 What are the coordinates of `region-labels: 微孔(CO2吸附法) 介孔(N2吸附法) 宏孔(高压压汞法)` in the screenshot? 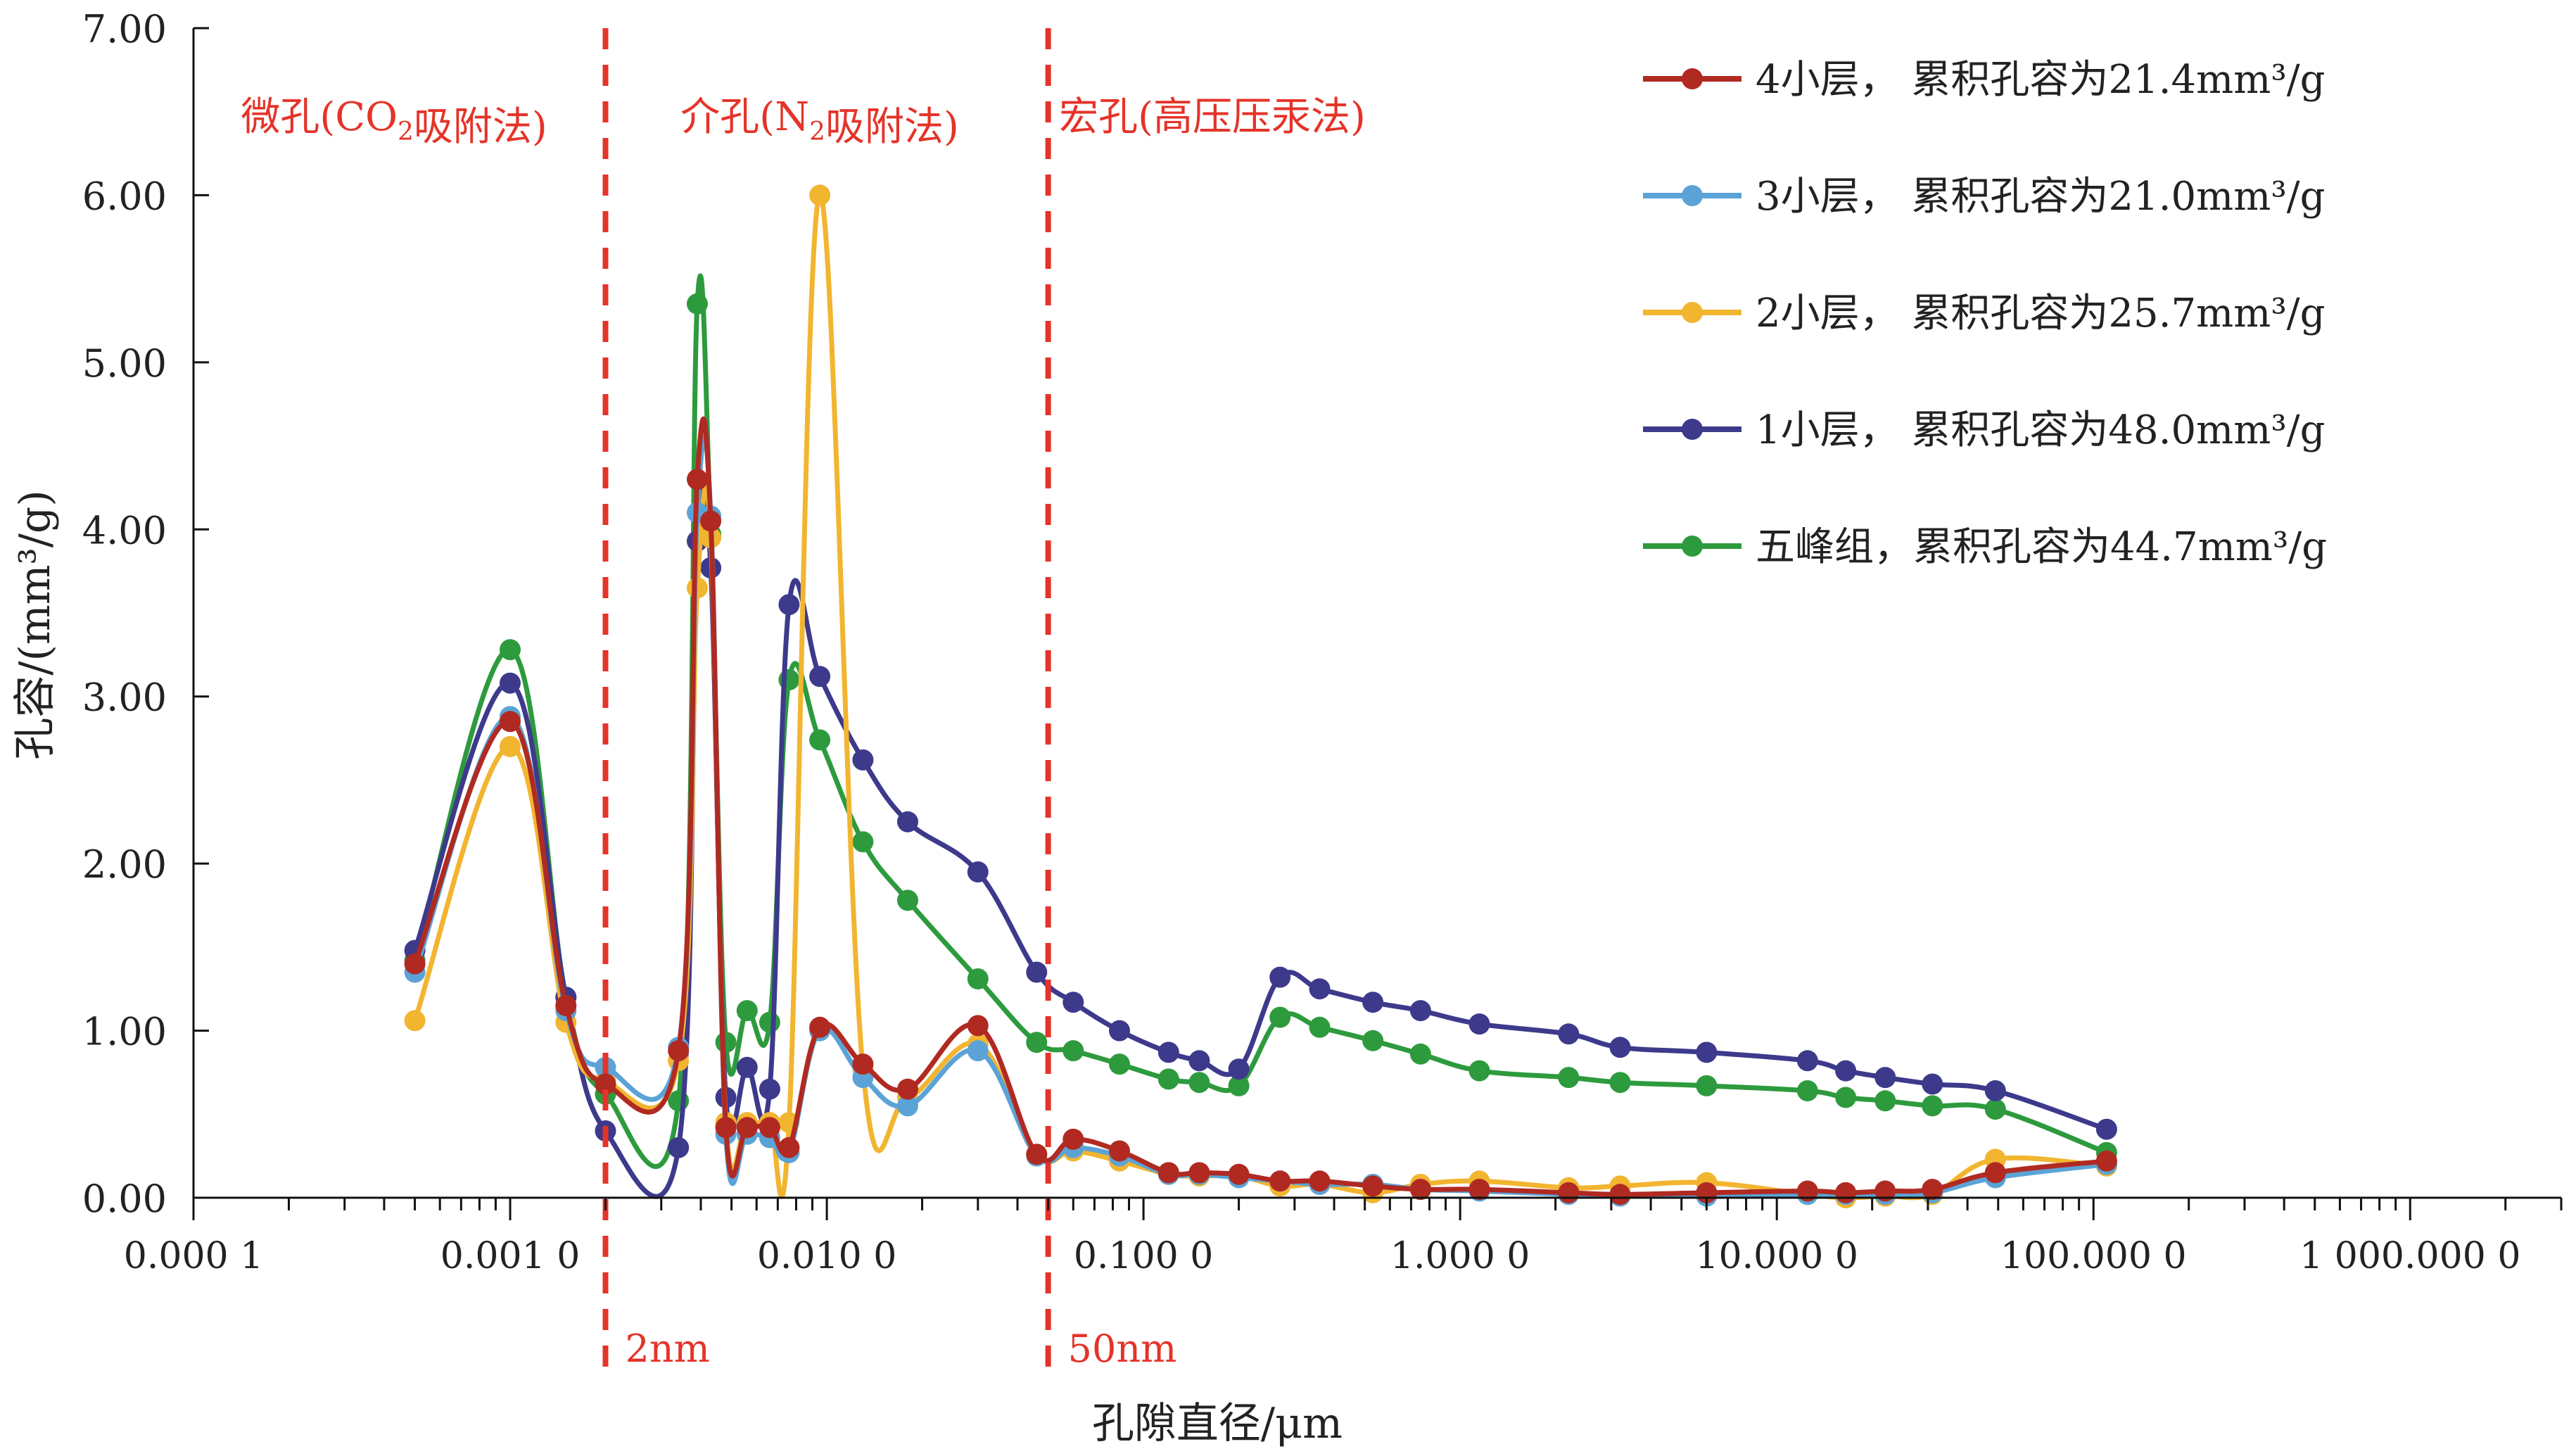 It's located at (803, 122).